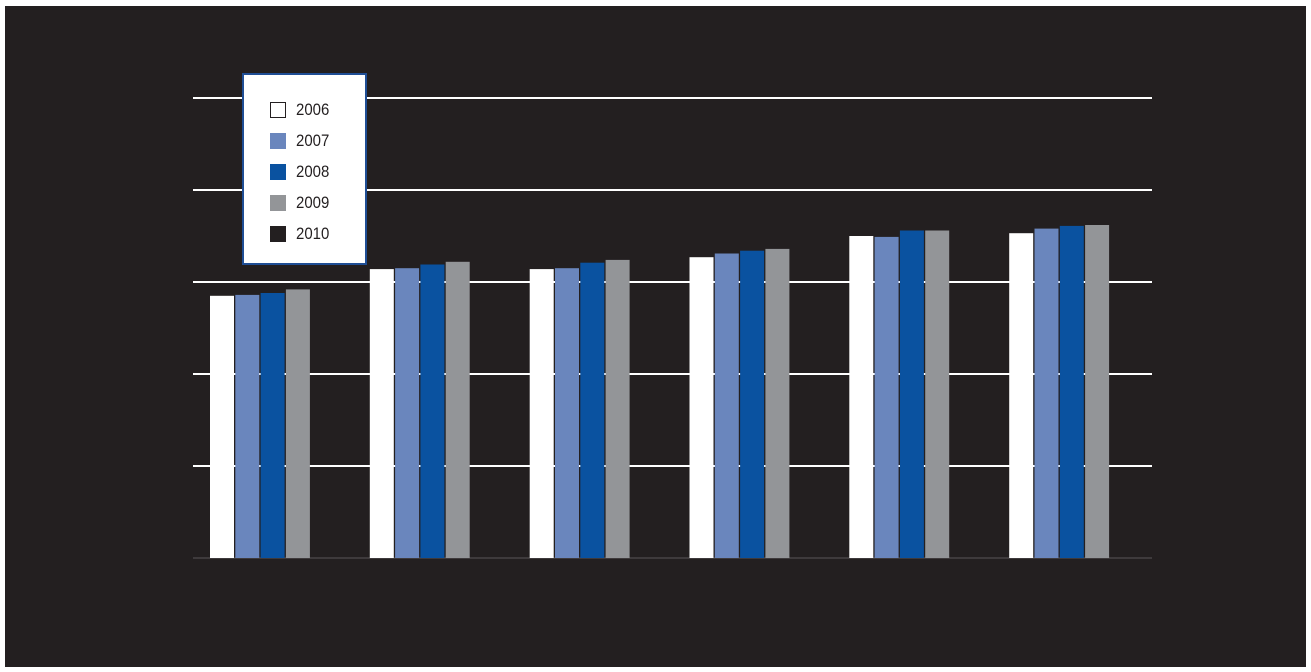 The width and height of the screenshot is (1311, 672). Describe the element at coordinates (313, 233) in the screenshot. I see `legend-label: 2010` at that location.